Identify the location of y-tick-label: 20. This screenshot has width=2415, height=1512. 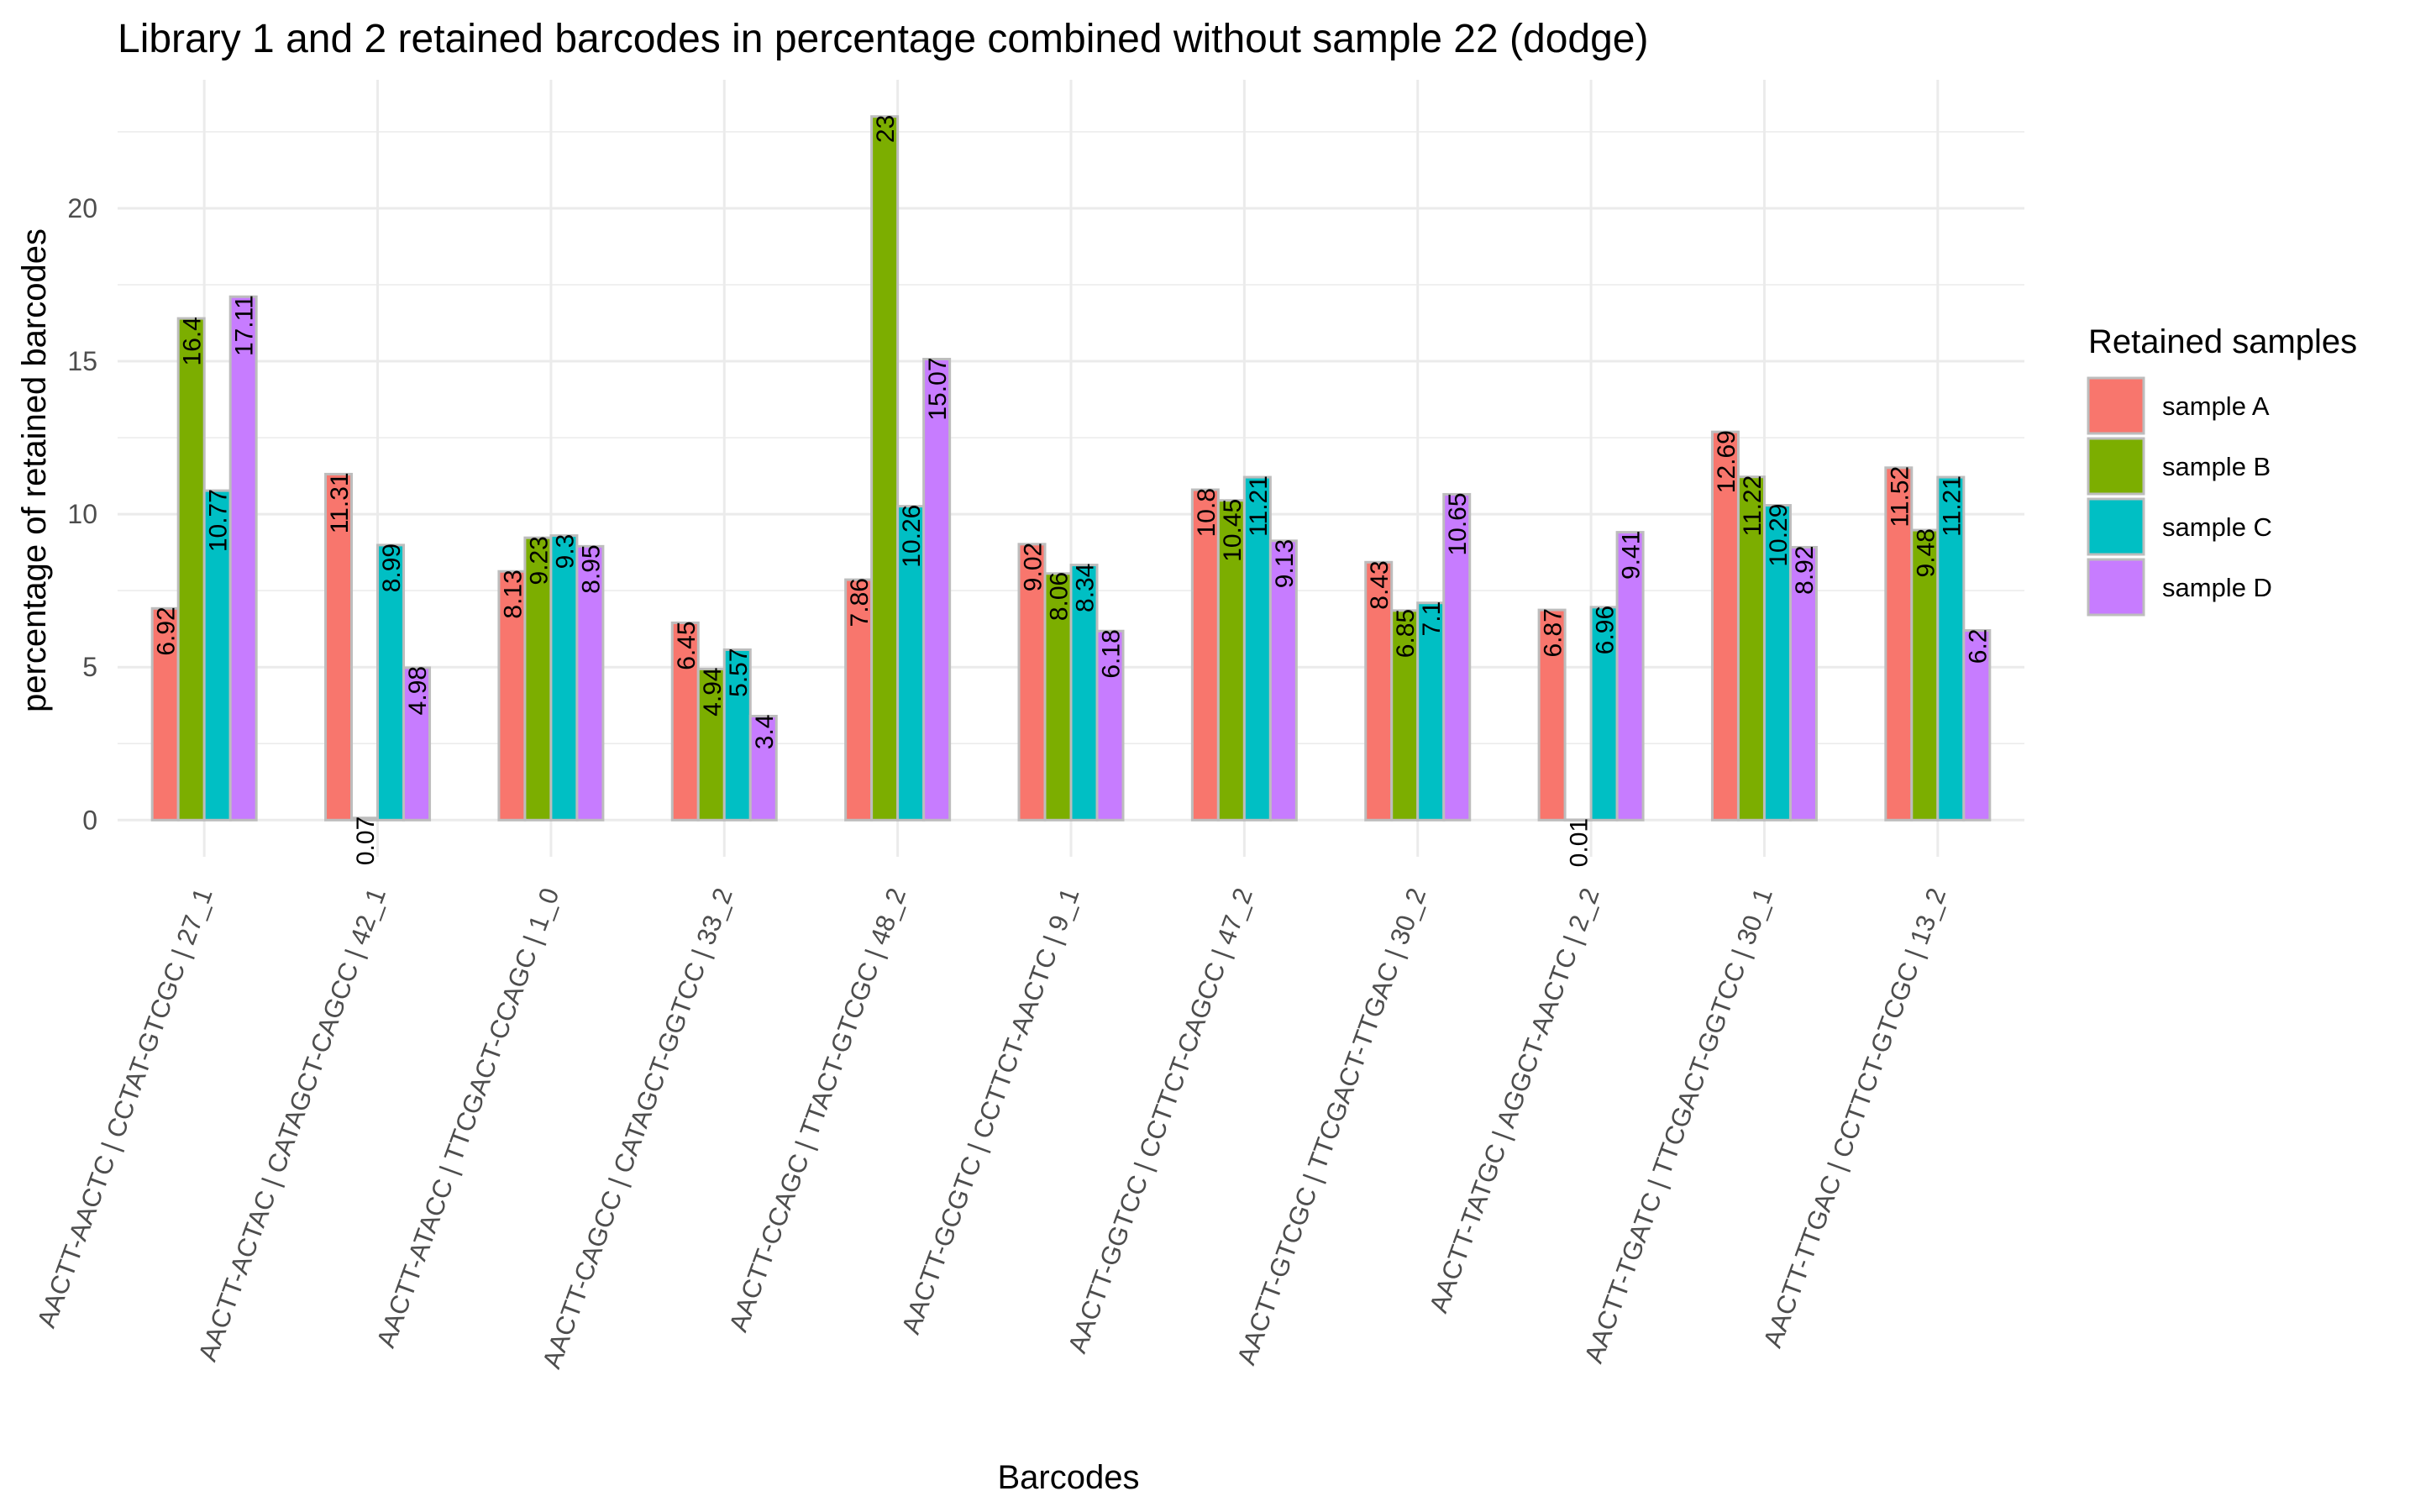
(82, 208).